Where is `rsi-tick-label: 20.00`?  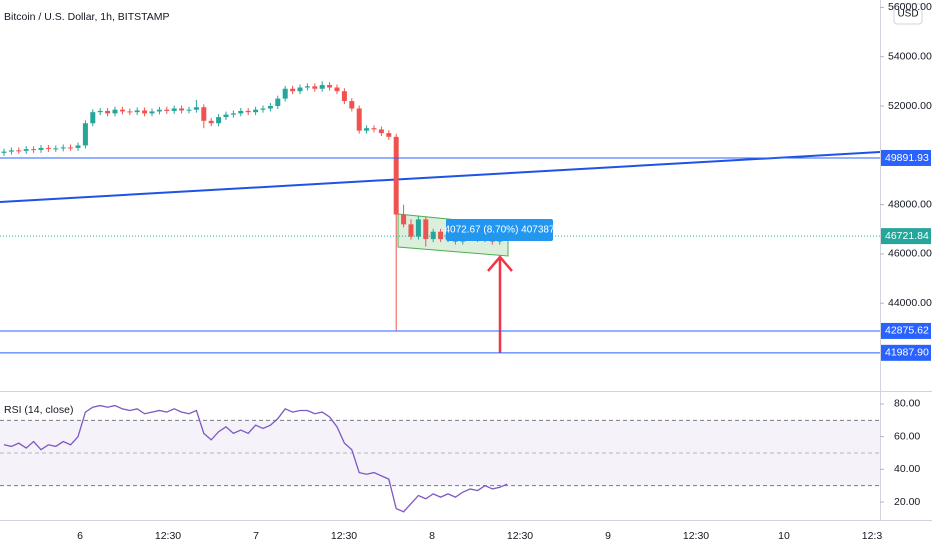
rsi-tick-label: 20.00 is located at coordinates (907, 502).